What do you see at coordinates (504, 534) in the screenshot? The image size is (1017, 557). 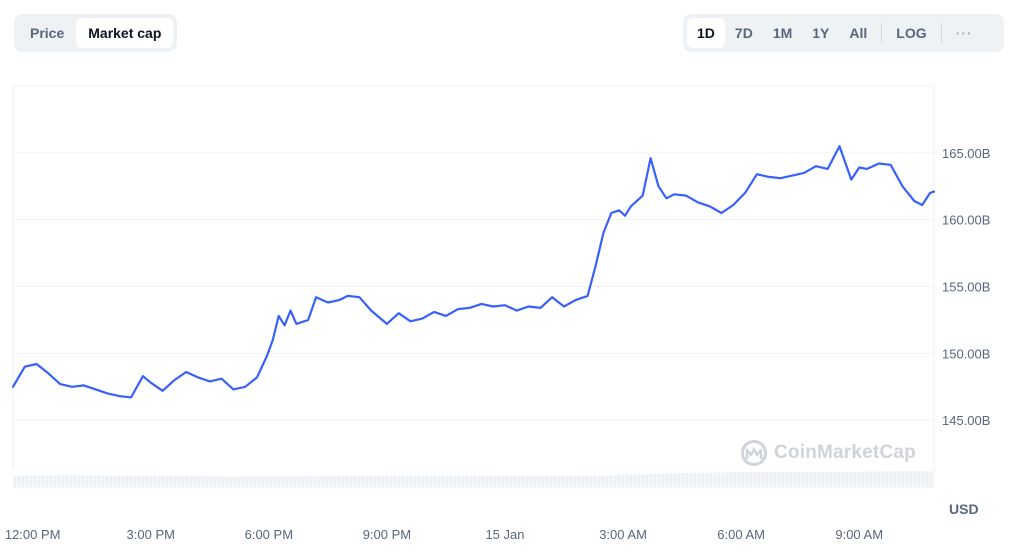 I see `x-tick-label: 15 Jan` at bounding box center [504, 534].